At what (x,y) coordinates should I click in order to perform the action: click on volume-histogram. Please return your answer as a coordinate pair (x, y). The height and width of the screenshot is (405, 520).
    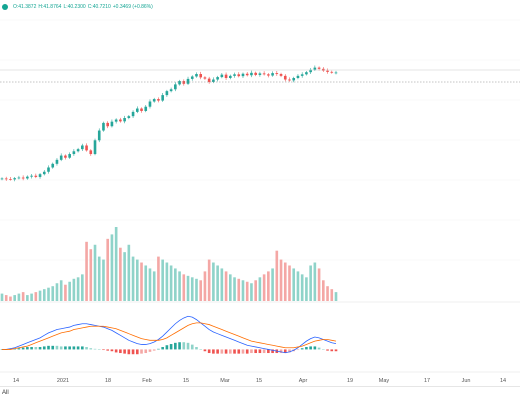
    Looking at the image, I should click on (169, 264).